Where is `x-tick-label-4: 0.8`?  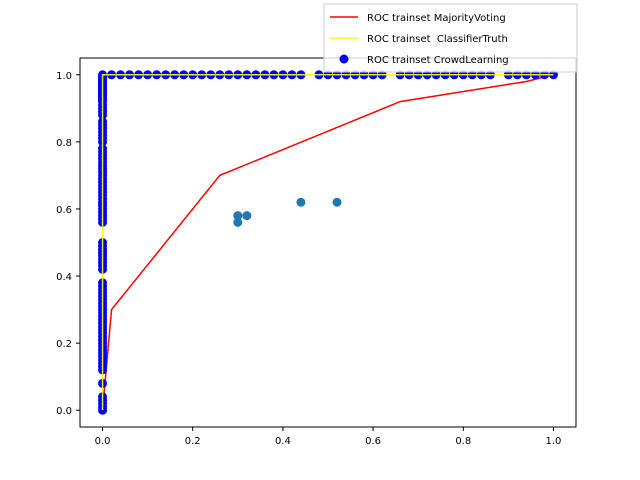 x-tick-label-4: 0.8 is located at coordinates (463, 441).